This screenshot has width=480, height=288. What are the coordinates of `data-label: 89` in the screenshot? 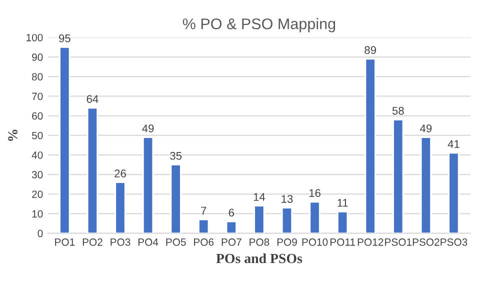 It's located at (370, 50).